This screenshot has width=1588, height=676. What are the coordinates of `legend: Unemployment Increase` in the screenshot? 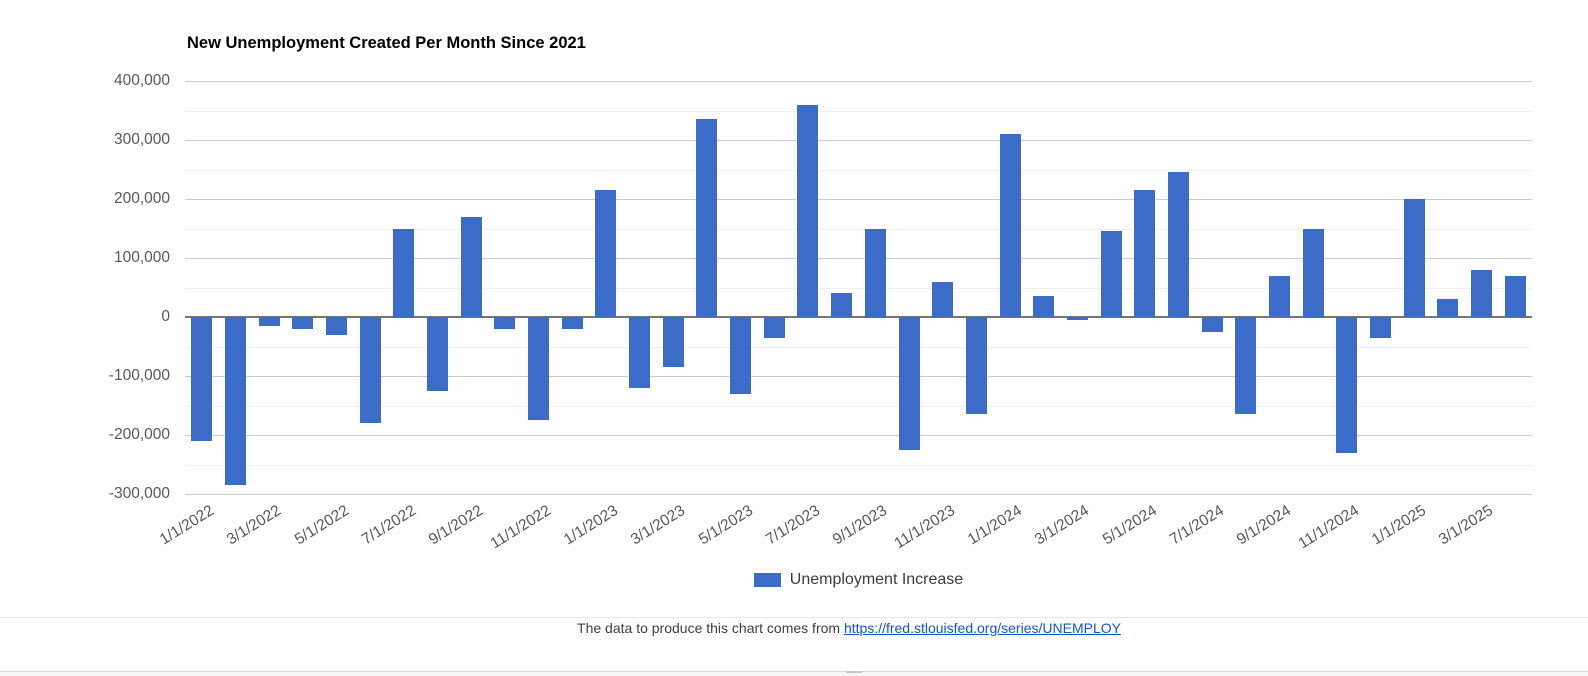 It's located at (858, 580).